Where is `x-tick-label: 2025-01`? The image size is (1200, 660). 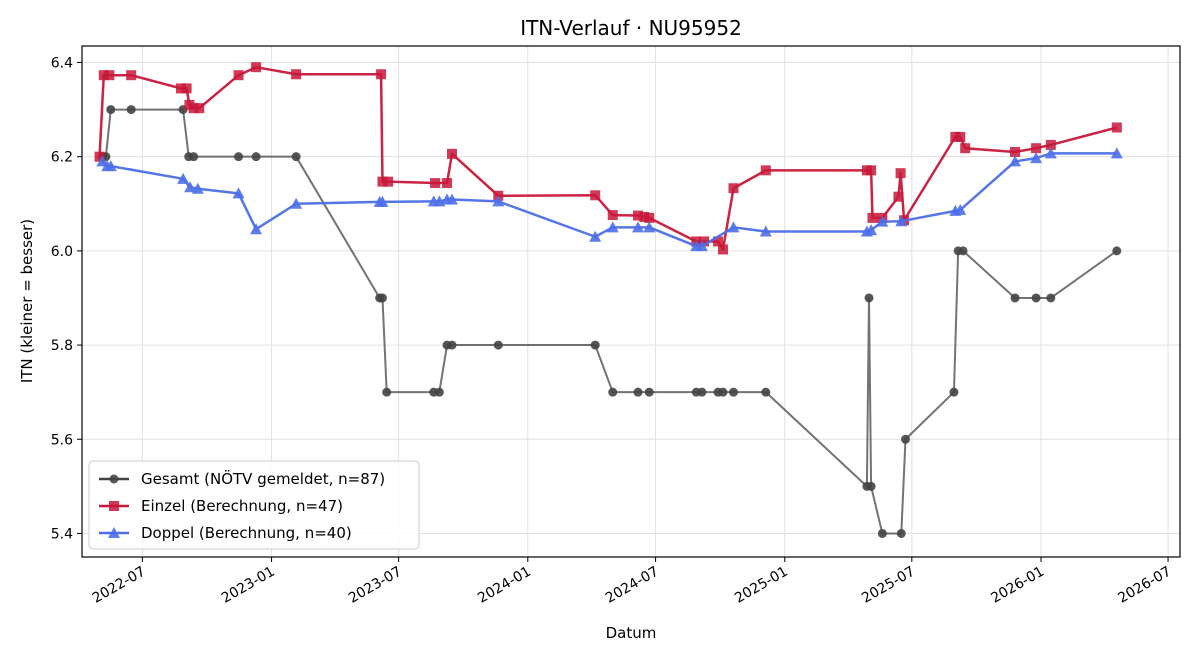
x-tick-label: 2025-01 is located at coordinates (761, 585).